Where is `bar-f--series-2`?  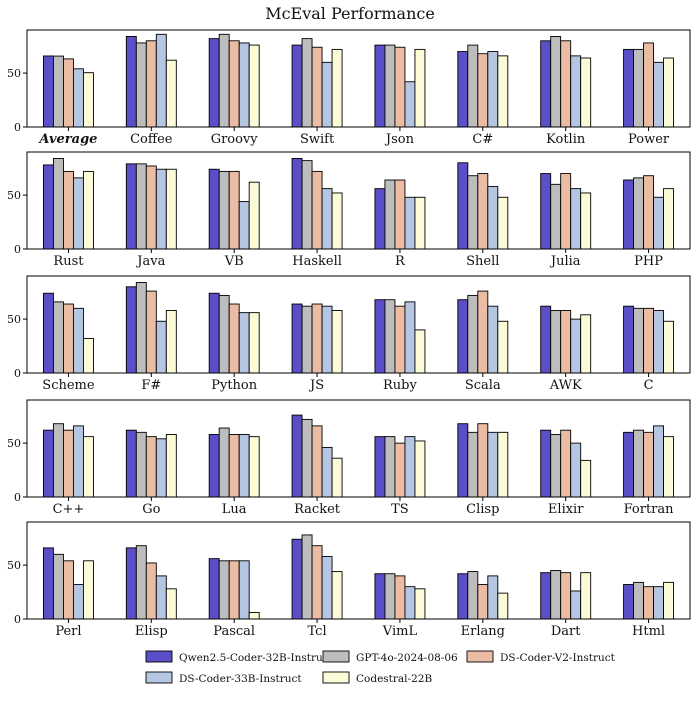
bar-f--series-2 is located at coordinates (141, 328).